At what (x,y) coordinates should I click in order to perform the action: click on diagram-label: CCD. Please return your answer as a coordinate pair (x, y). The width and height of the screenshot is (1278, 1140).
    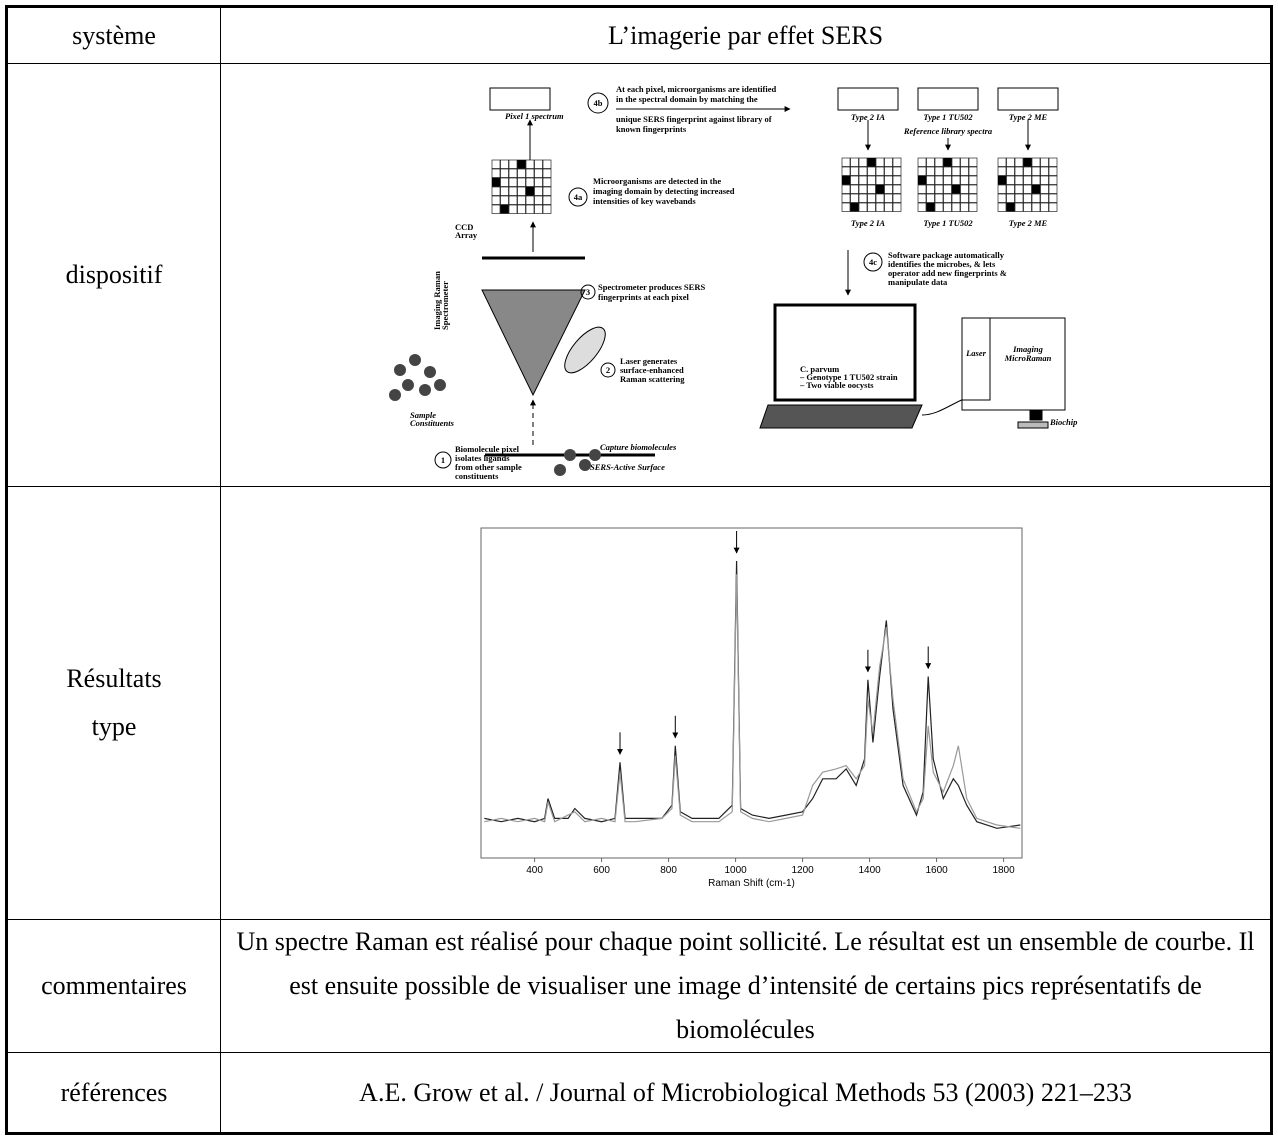
    Looking at the image, I should click on (464, 227).